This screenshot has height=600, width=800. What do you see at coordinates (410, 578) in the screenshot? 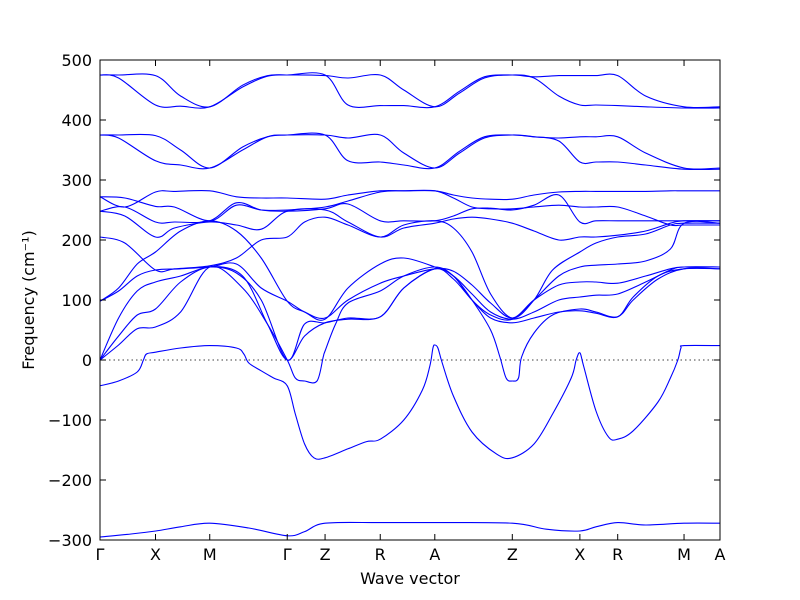
I see `x-axis-label: Wave vector` at bounding box center [410, 578].